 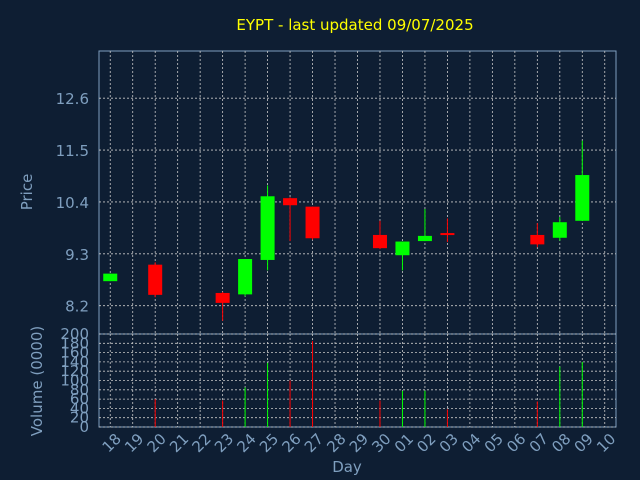 What do you see at coordinates (79, 390) in the screenshot?
I see `volume-tick-label: 80` at bounding box center [79, 390].